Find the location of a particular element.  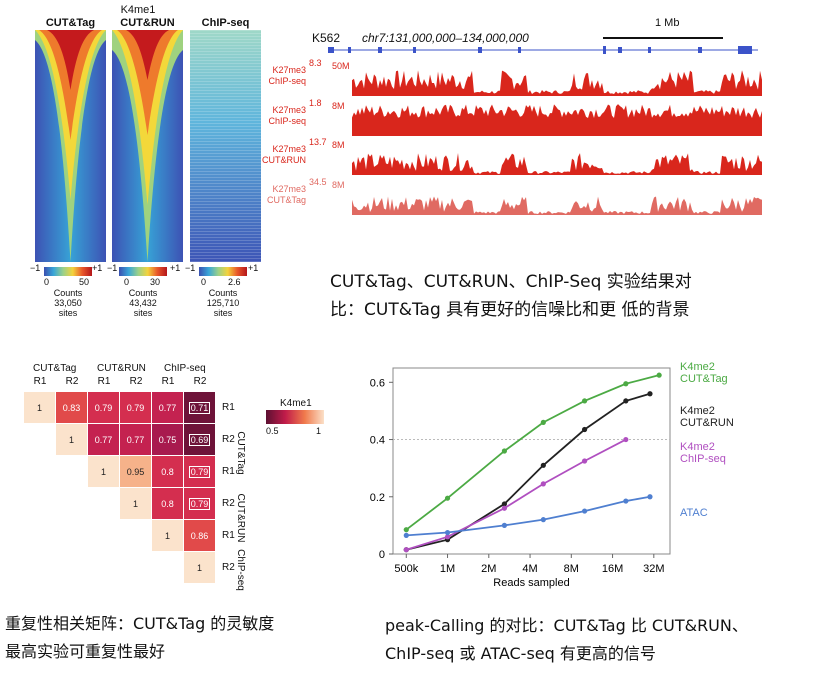

plot-frame is located at coordinates (531, 461).